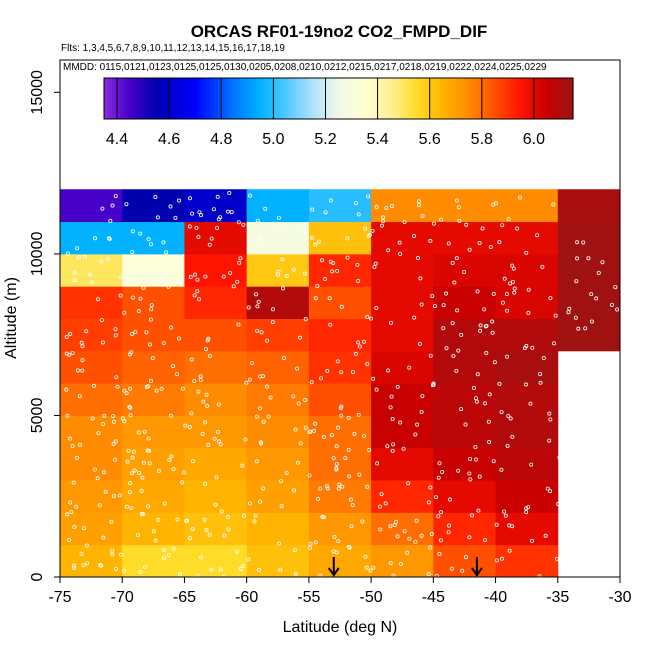 The width and height of the screenshot is (650, 650). Describe the element at coordinates (377, 139) in the screenshot. I see `colorbar-tick-label: 5.4` at that location.